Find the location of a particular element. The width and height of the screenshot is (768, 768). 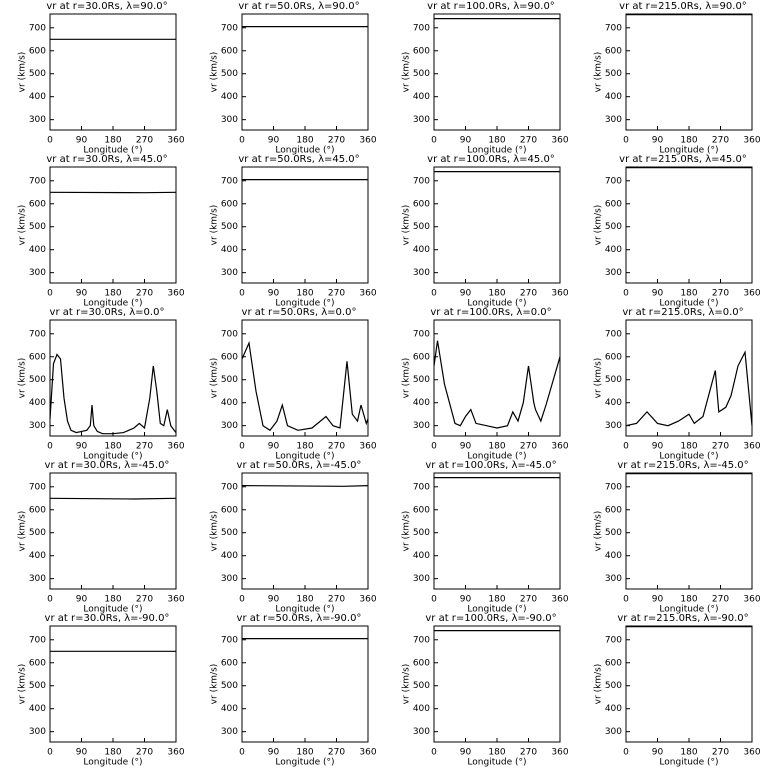

chart-title: vr at r=215.0Rs, λ=-45.0° is located at coordinates (682, 465).